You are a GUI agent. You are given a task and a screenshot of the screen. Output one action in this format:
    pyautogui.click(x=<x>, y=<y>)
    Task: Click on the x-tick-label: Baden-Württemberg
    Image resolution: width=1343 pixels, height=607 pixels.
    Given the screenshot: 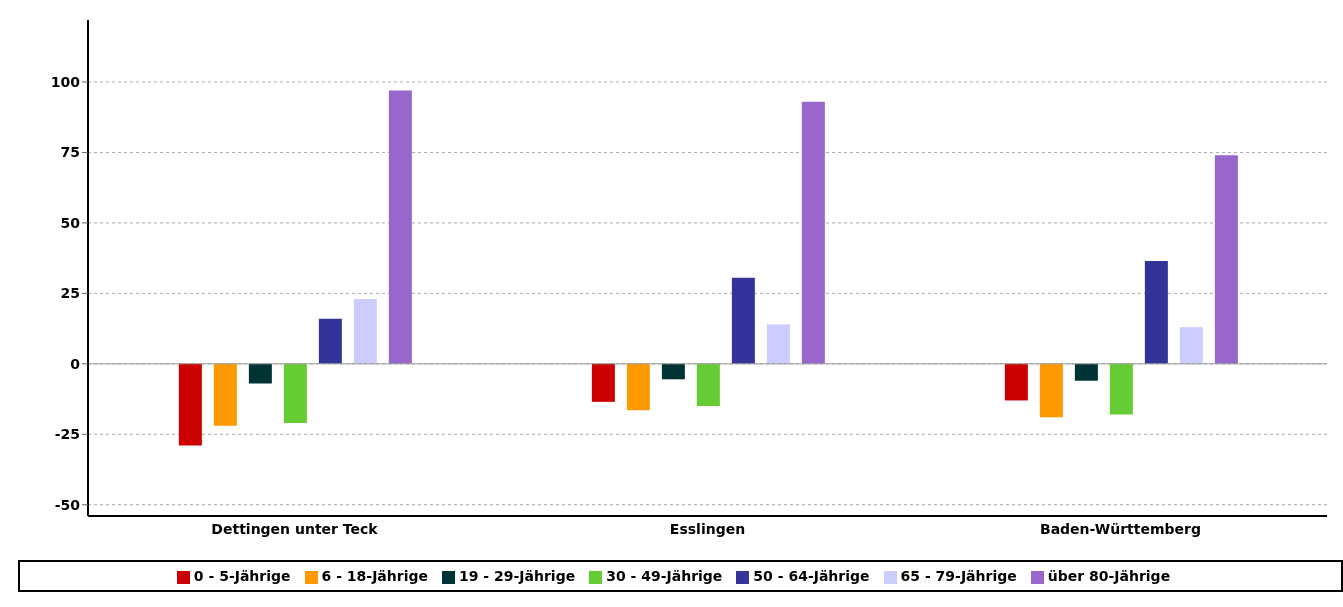 What is the action you would take?
    pyautogui.click(x=1120, y=528)
    